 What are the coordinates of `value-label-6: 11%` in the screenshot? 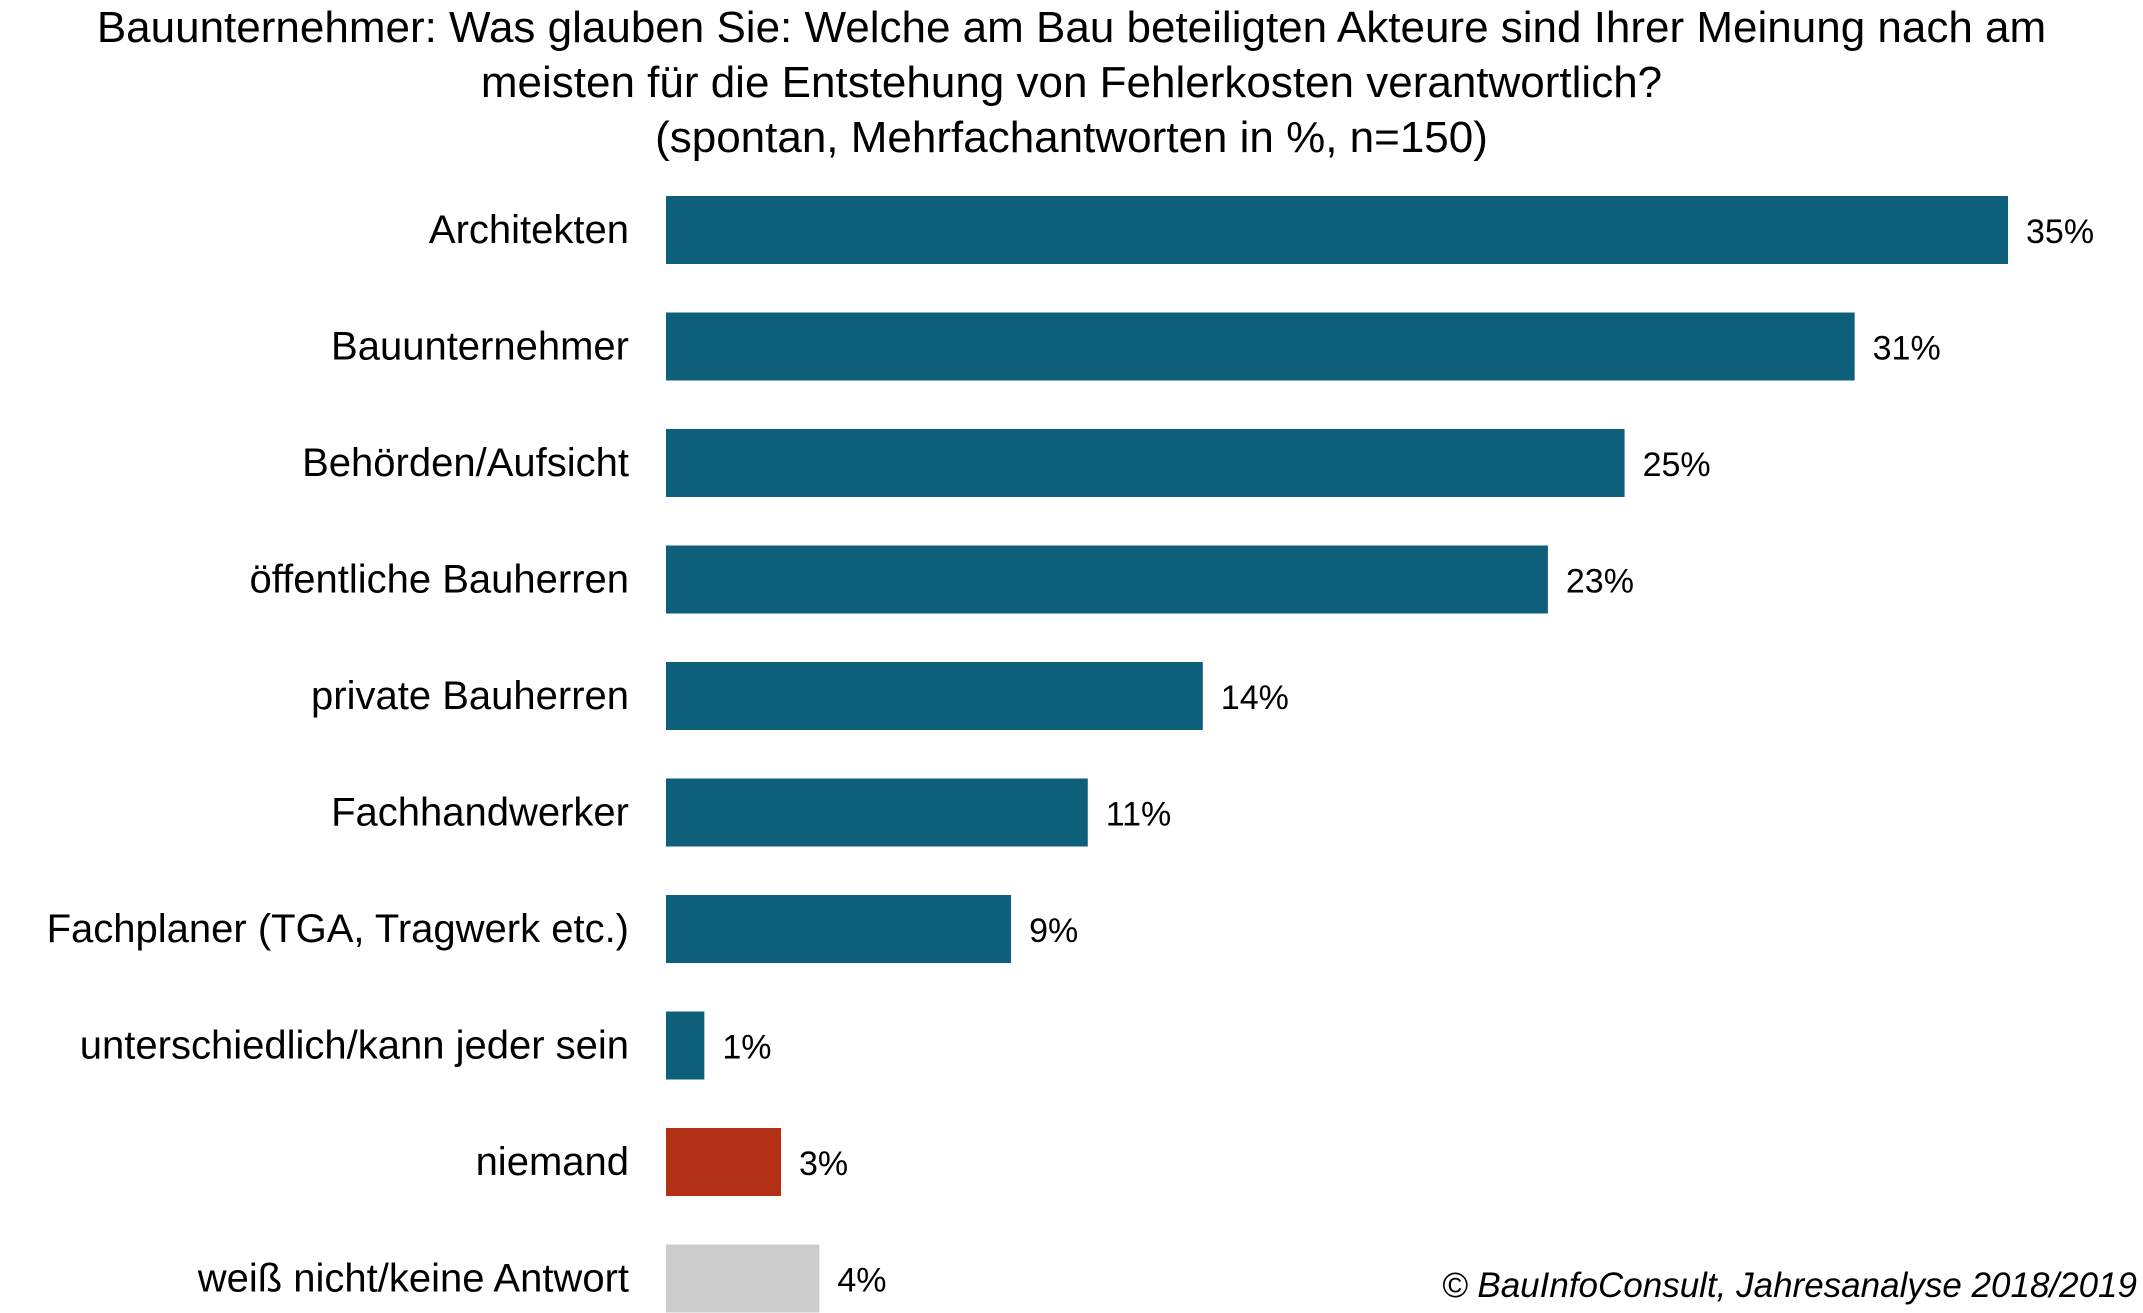 It's located at (1139, 815).